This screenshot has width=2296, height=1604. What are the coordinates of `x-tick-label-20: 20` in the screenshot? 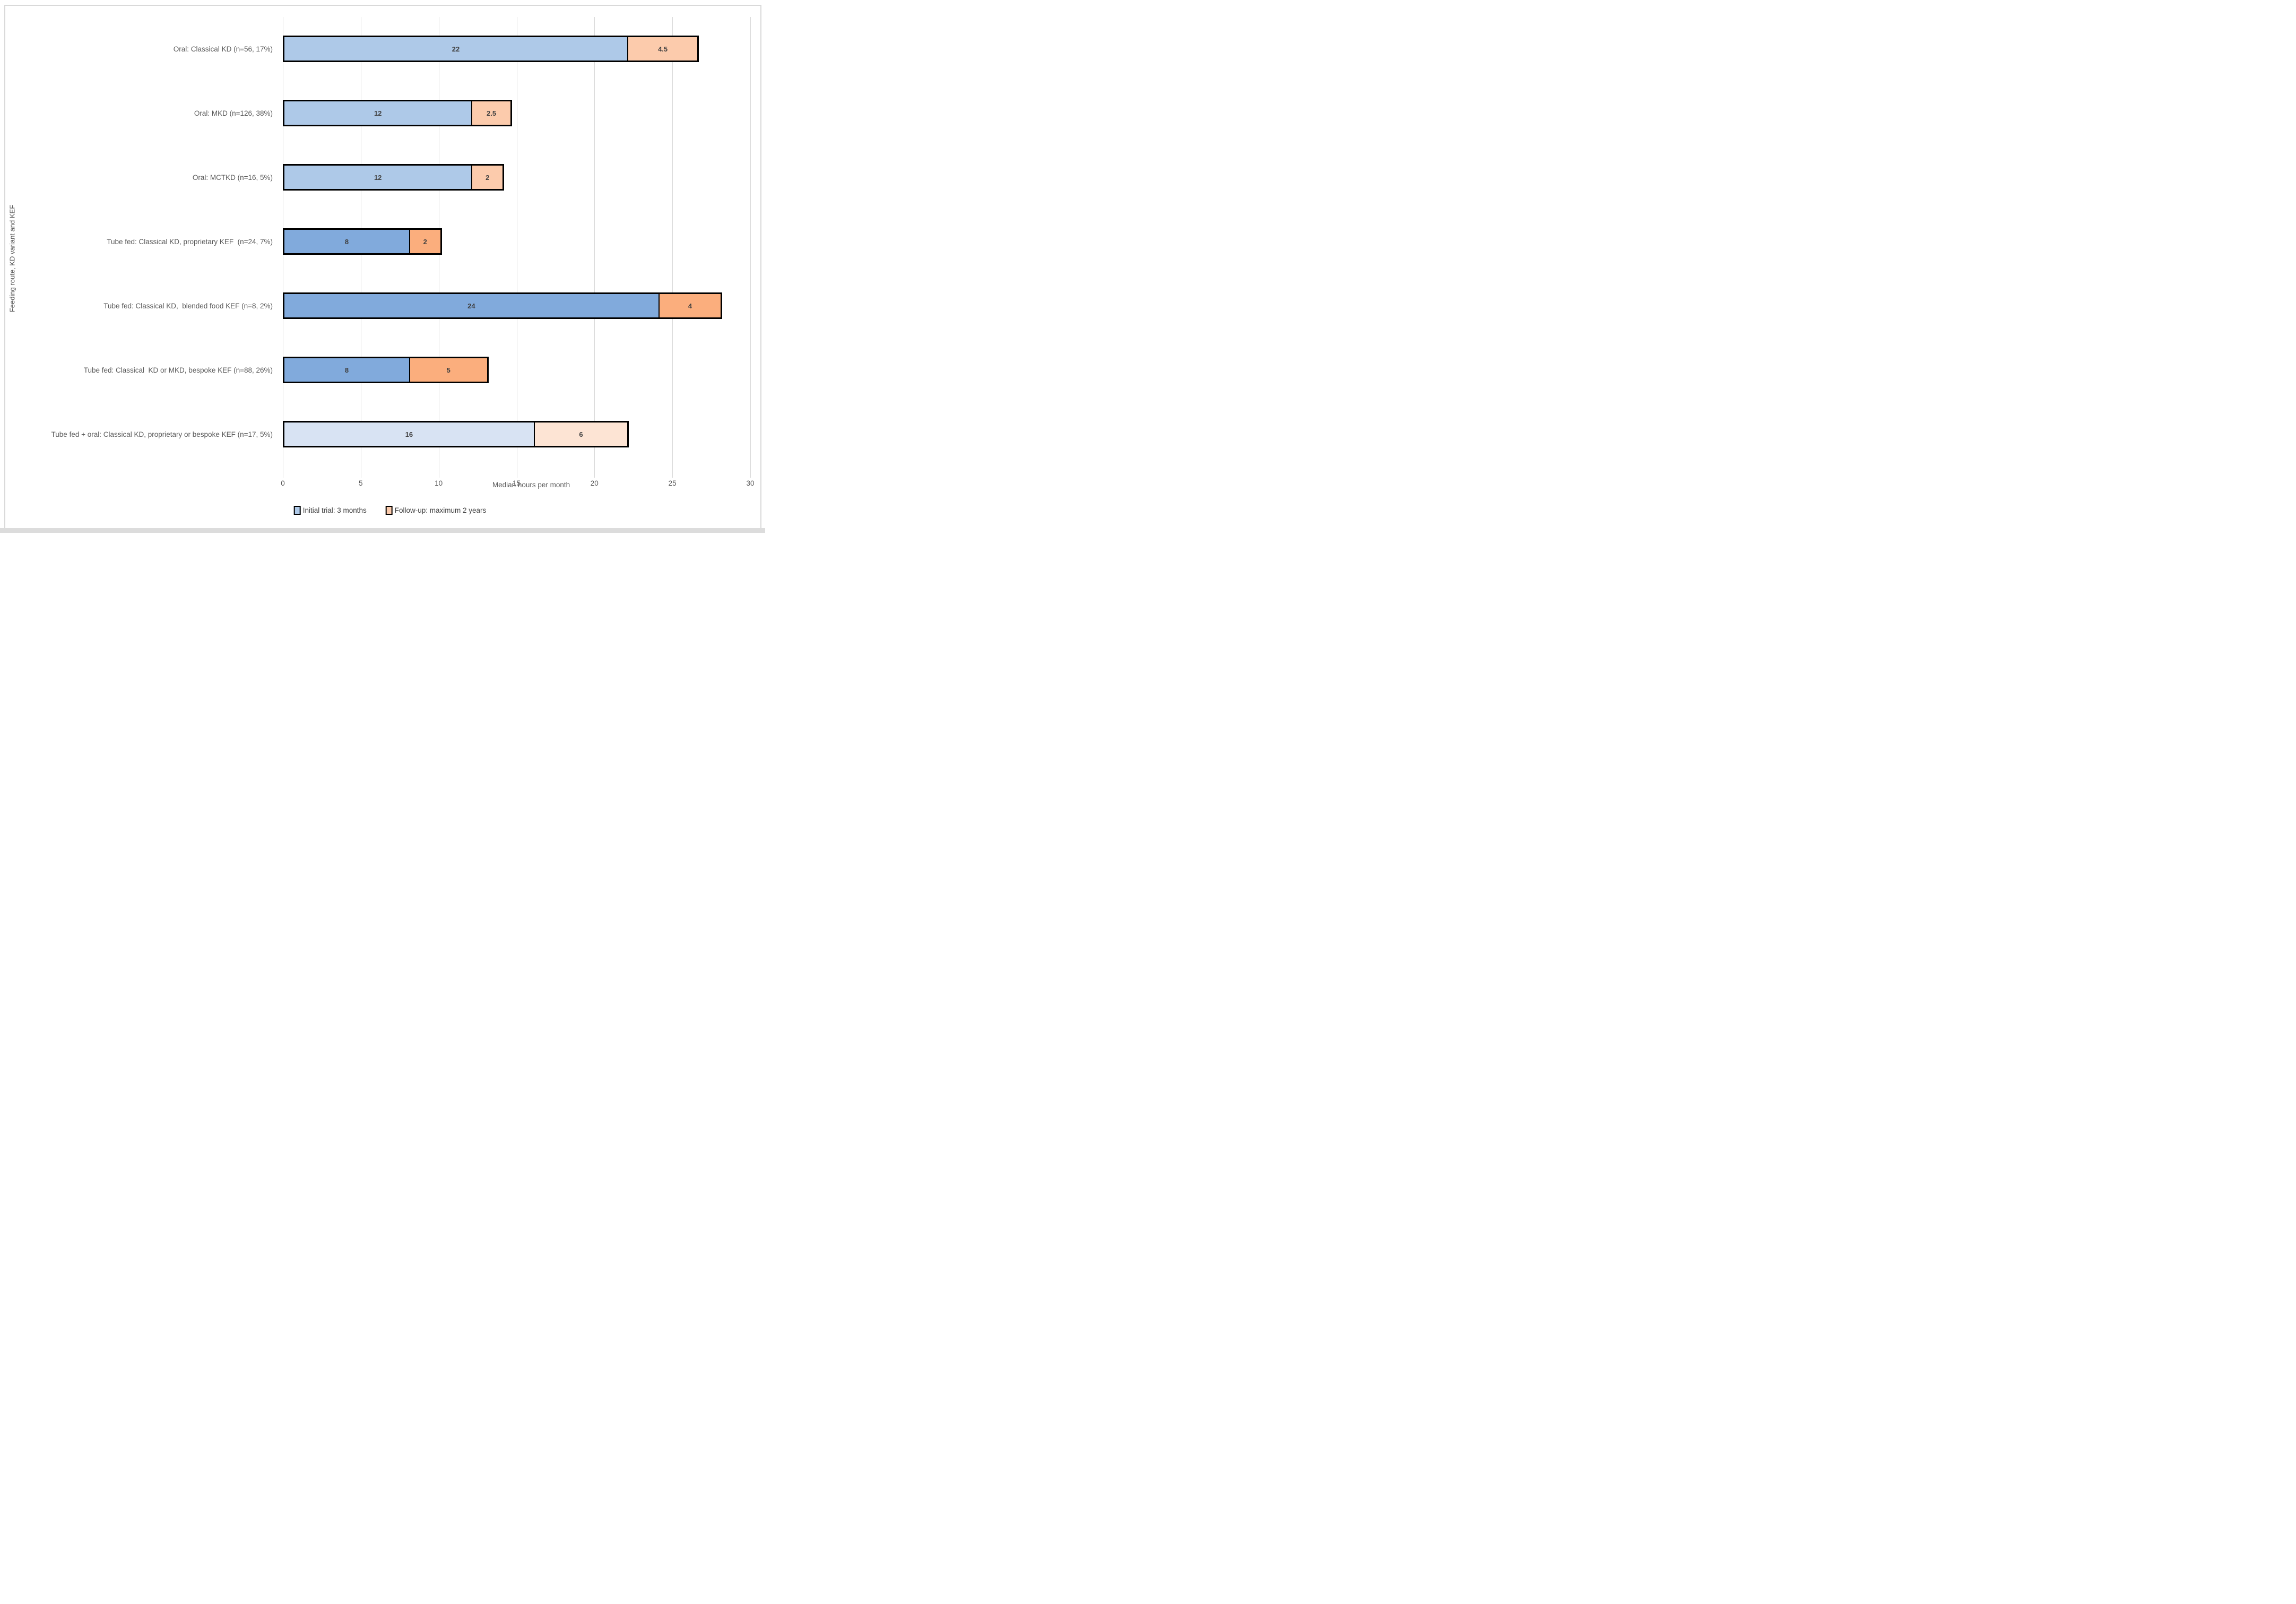 It's located at (594, 483).